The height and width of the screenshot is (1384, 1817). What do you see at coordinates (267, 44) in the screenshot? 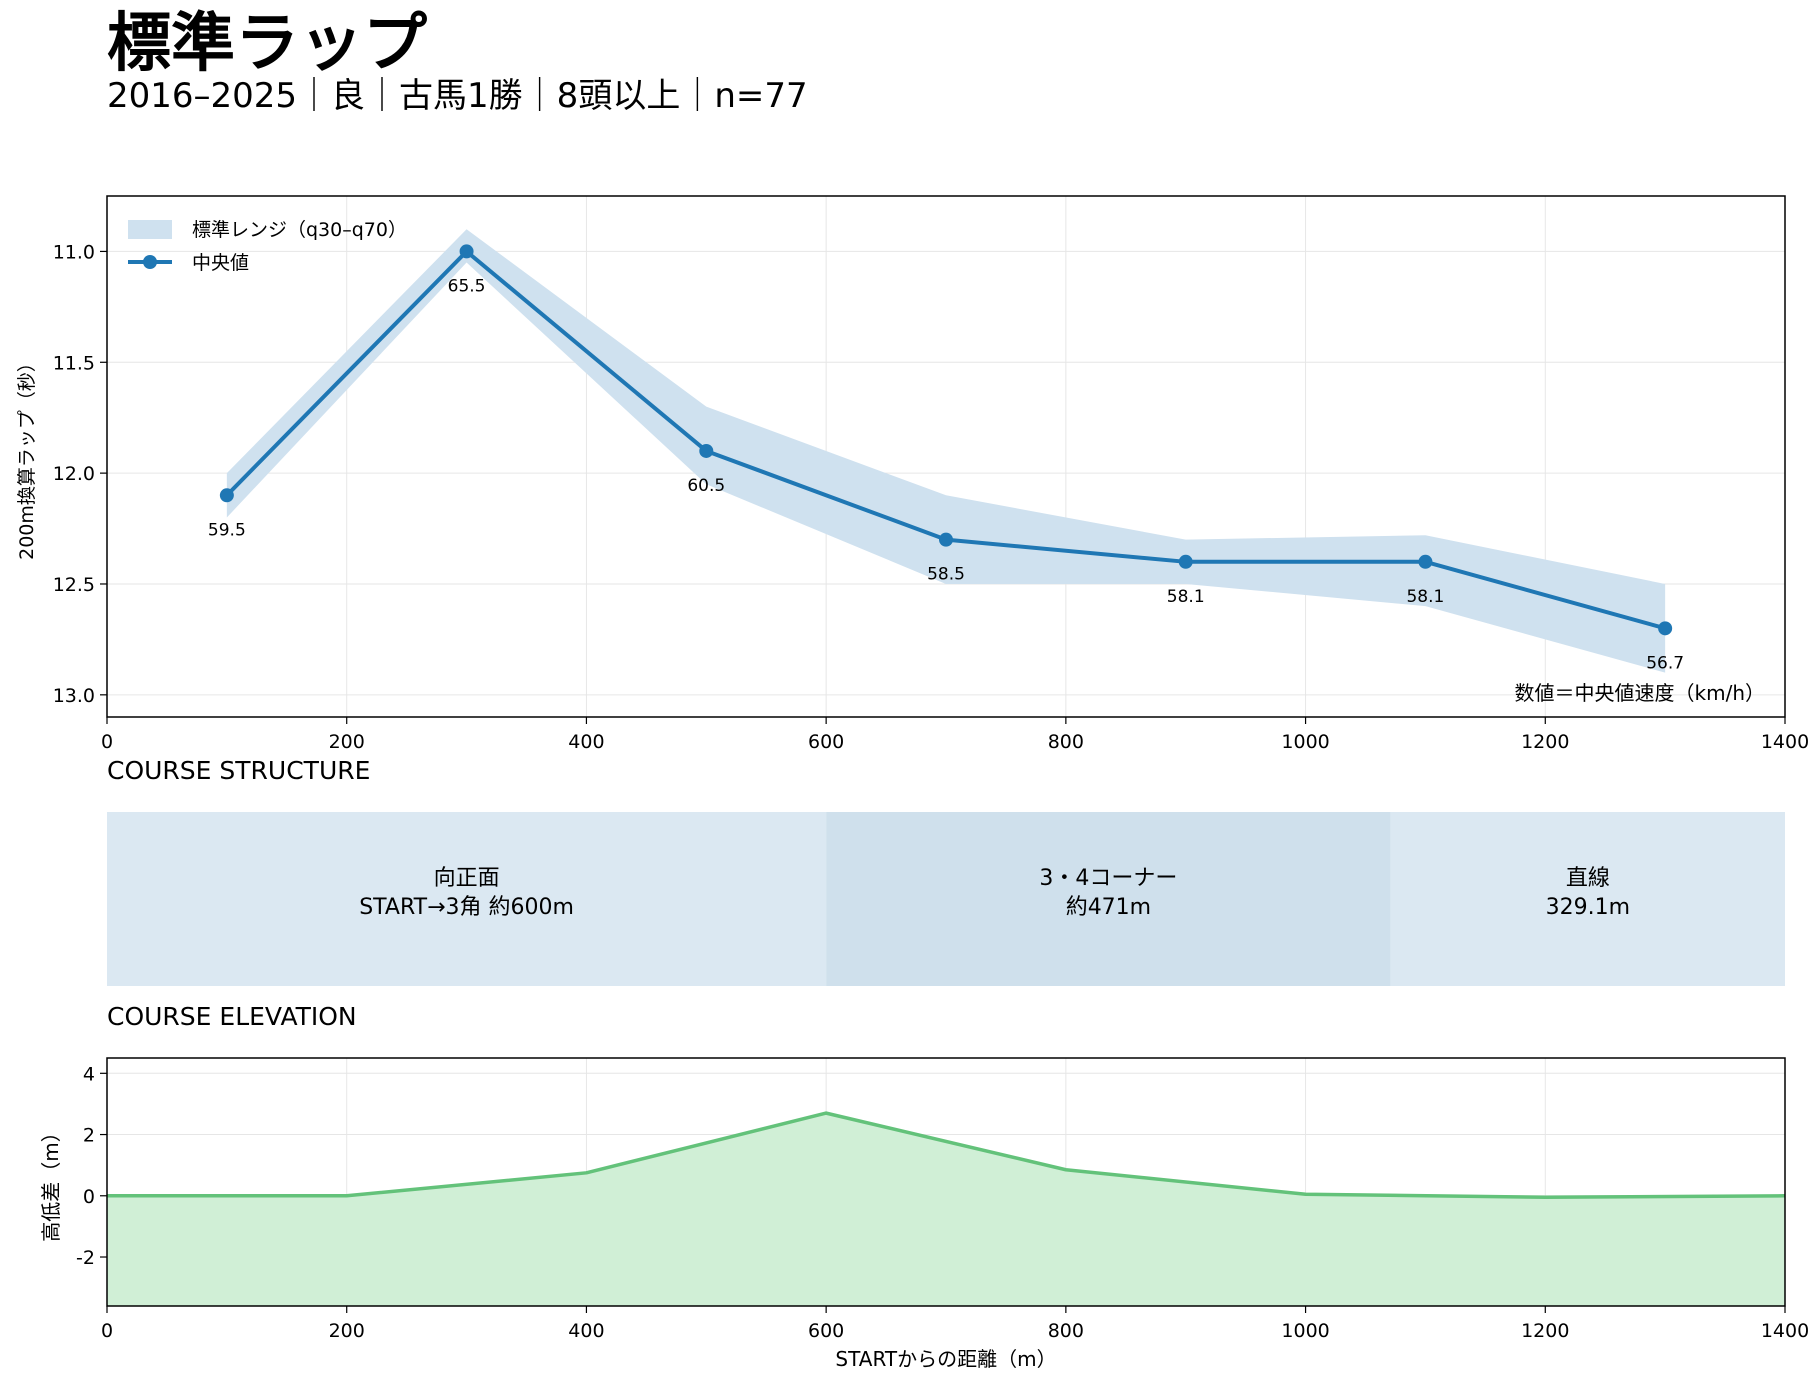
I see `page-title: 標準ラップ` at bounding box center [267, 44].